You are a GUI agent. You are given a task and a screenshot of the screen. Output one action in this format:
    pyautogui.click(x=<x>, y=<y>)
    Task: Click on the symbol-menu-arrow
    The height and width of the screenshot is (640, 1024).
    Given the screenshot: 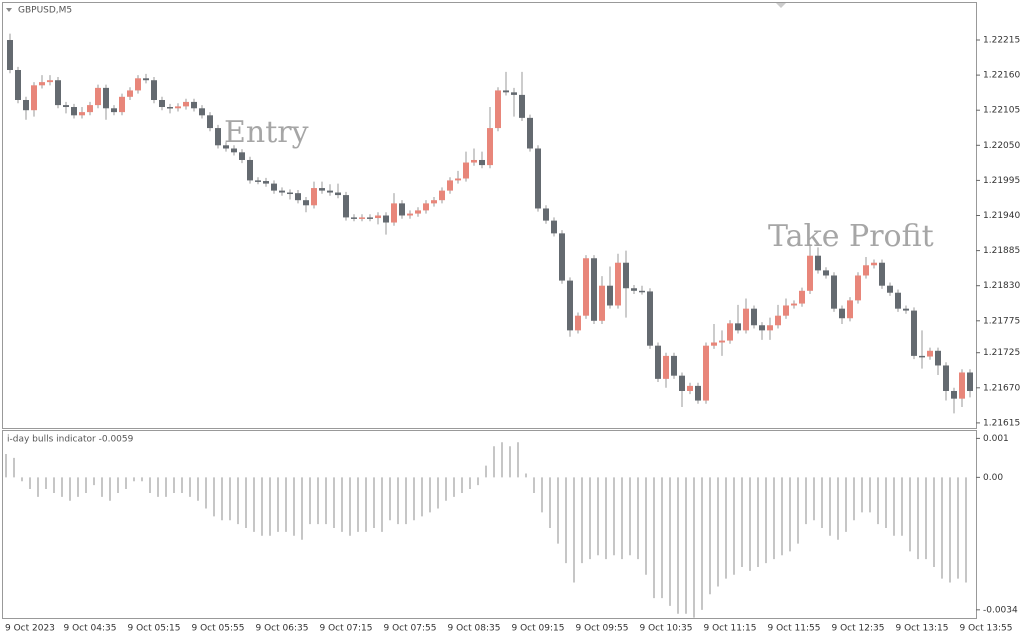 What is the action you would take?
    pyautogui.click(x=9, y=10)
    